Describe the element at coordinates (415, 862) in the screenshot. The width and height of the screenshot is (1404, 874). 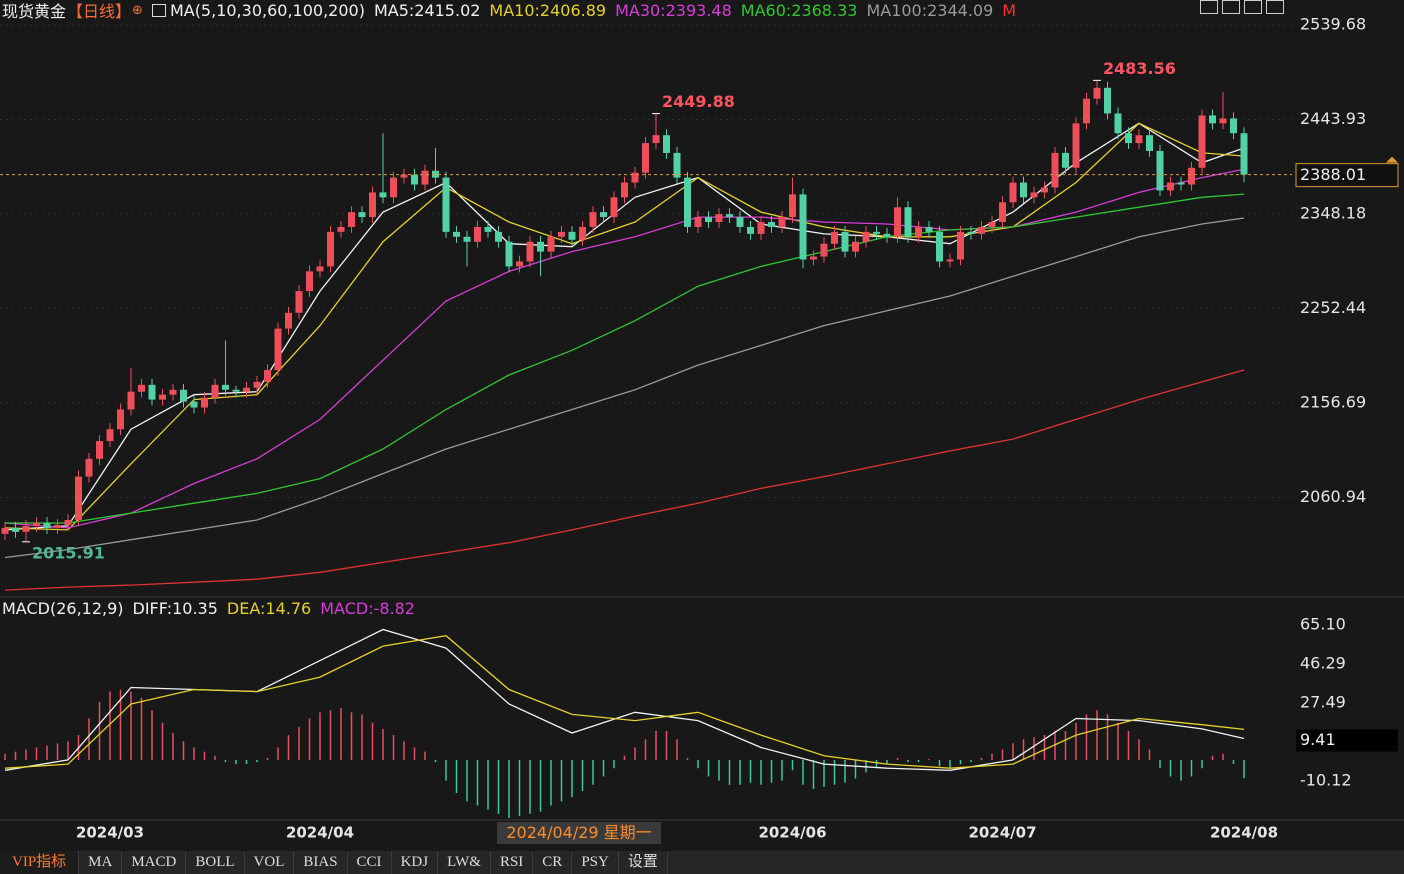
I see `indicator-tab: KDJ` at that location.